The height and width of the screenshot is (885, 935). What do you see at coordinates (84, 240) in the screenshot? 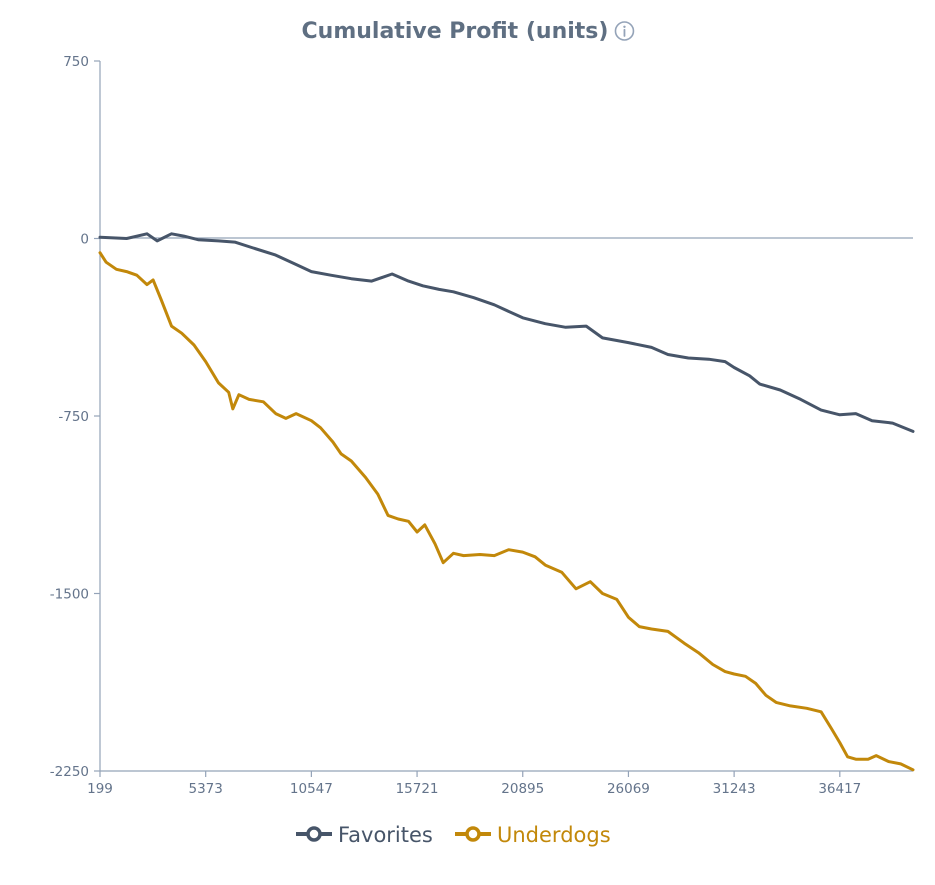
I see `y-tick-label: 0` at bounding box center [84, 240].